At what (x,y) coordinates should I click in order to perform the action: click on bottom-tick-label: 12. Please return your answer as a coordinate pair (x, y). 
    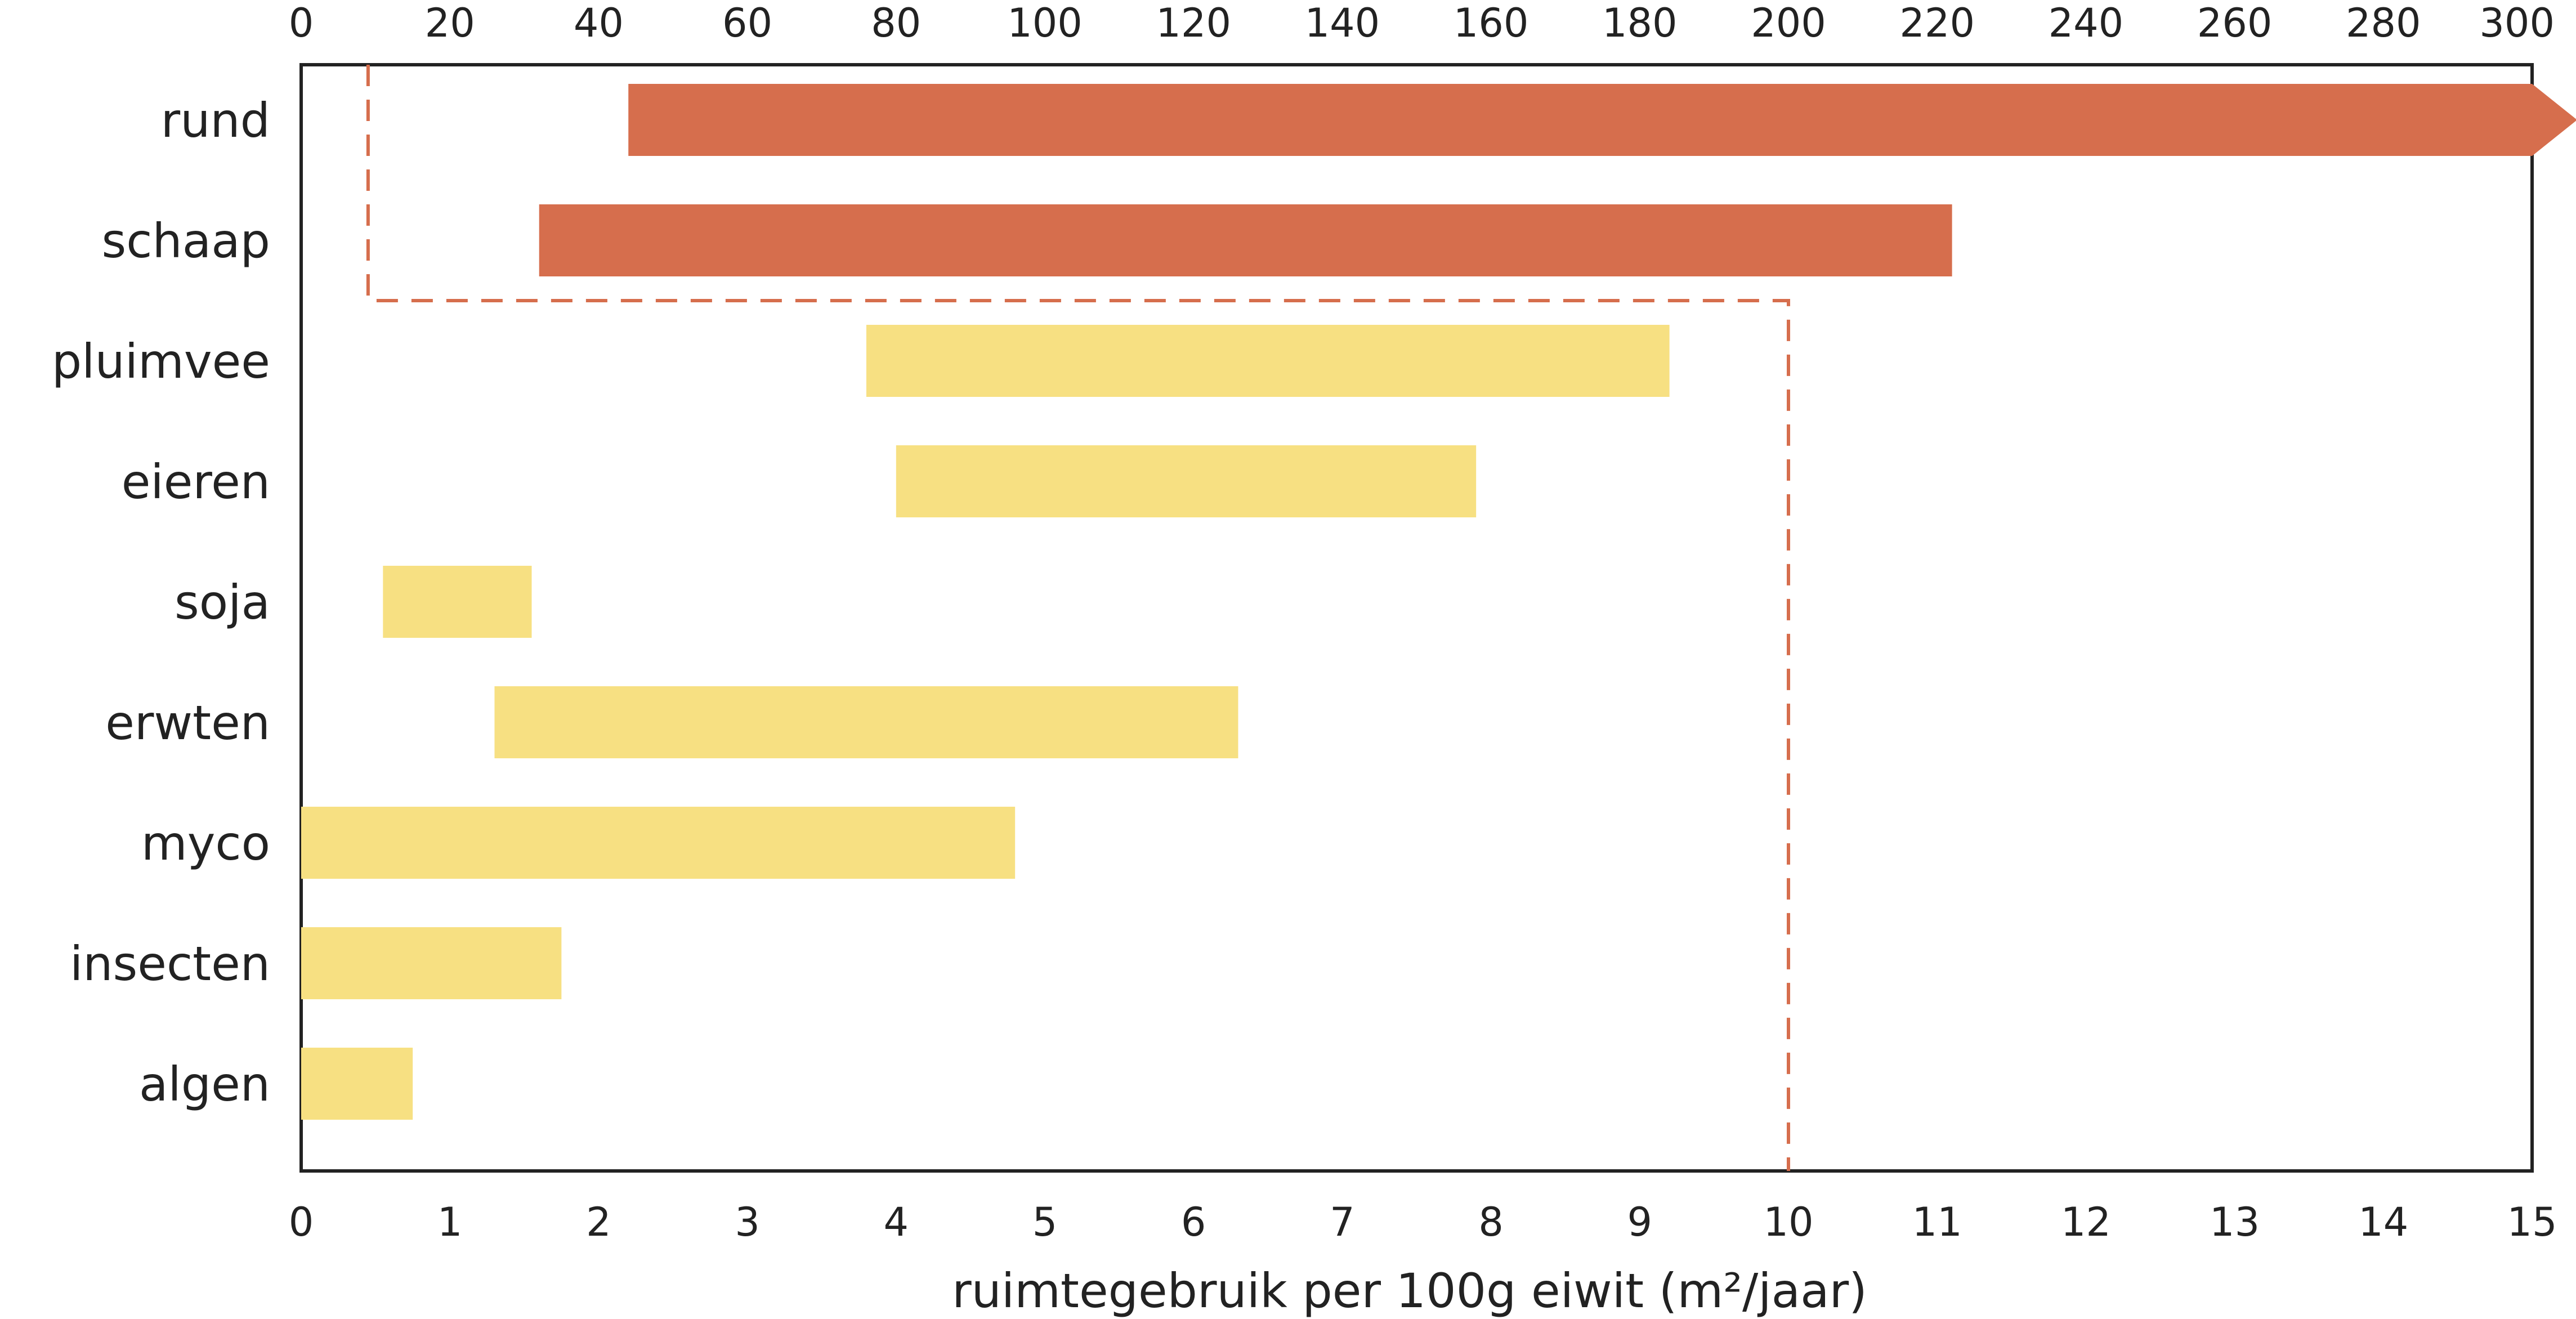
    Looking at the image, I should click on (2086, 1222).